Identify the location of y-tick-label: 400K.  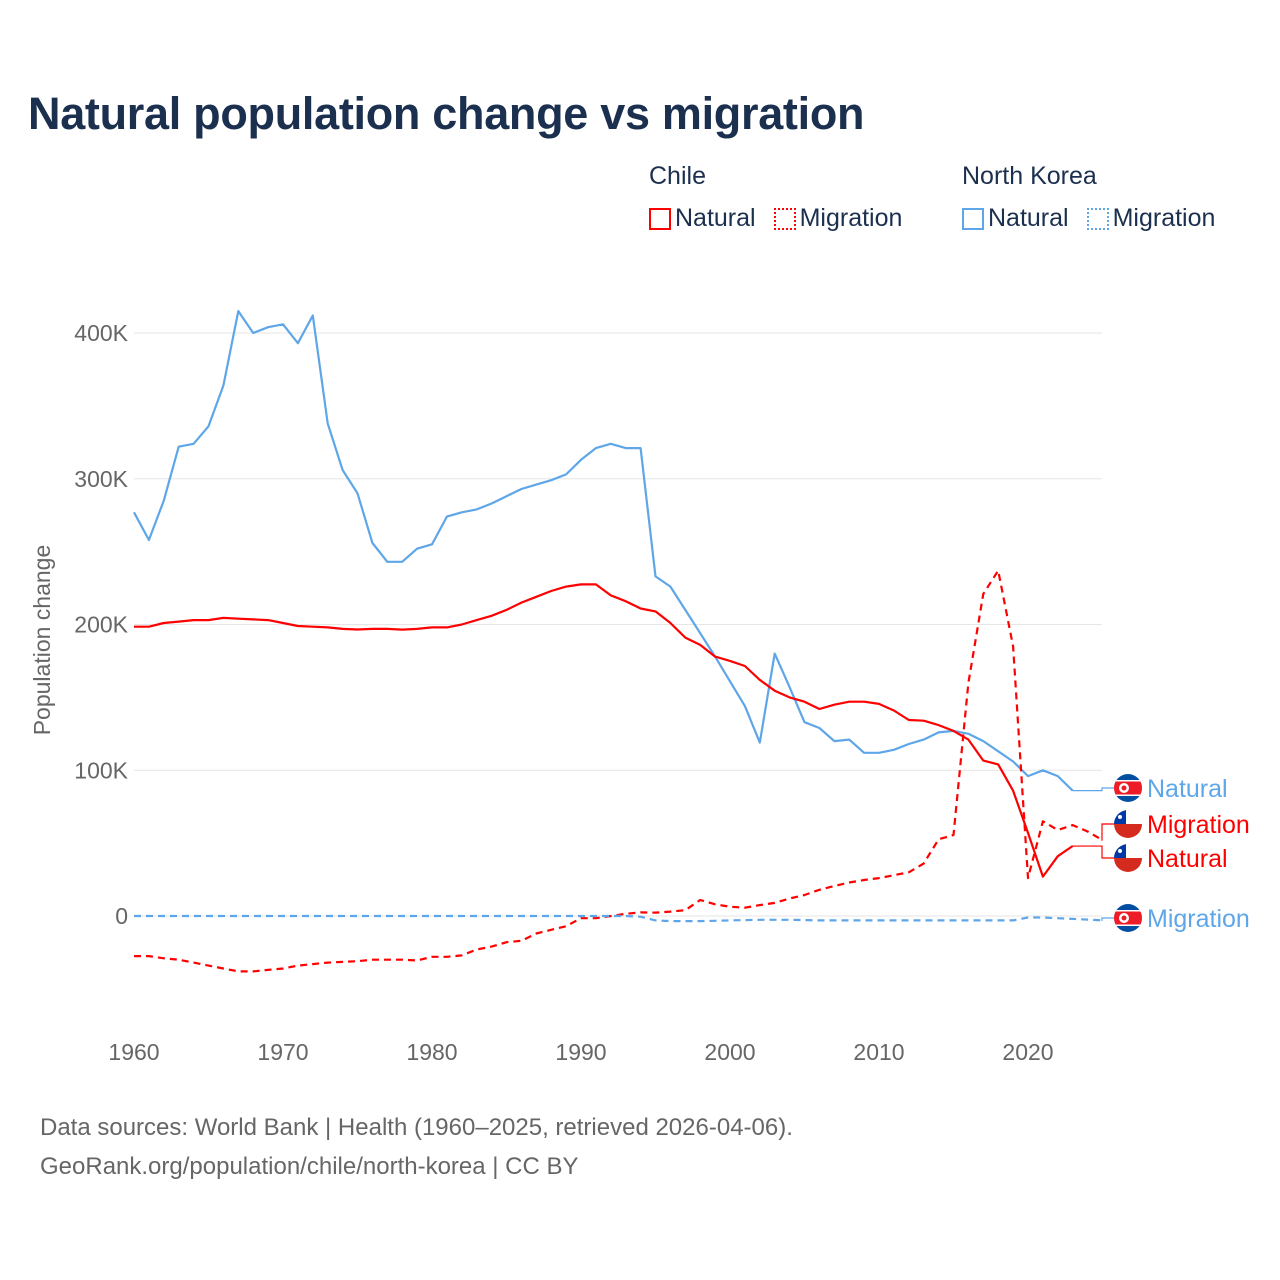
(101, 333).